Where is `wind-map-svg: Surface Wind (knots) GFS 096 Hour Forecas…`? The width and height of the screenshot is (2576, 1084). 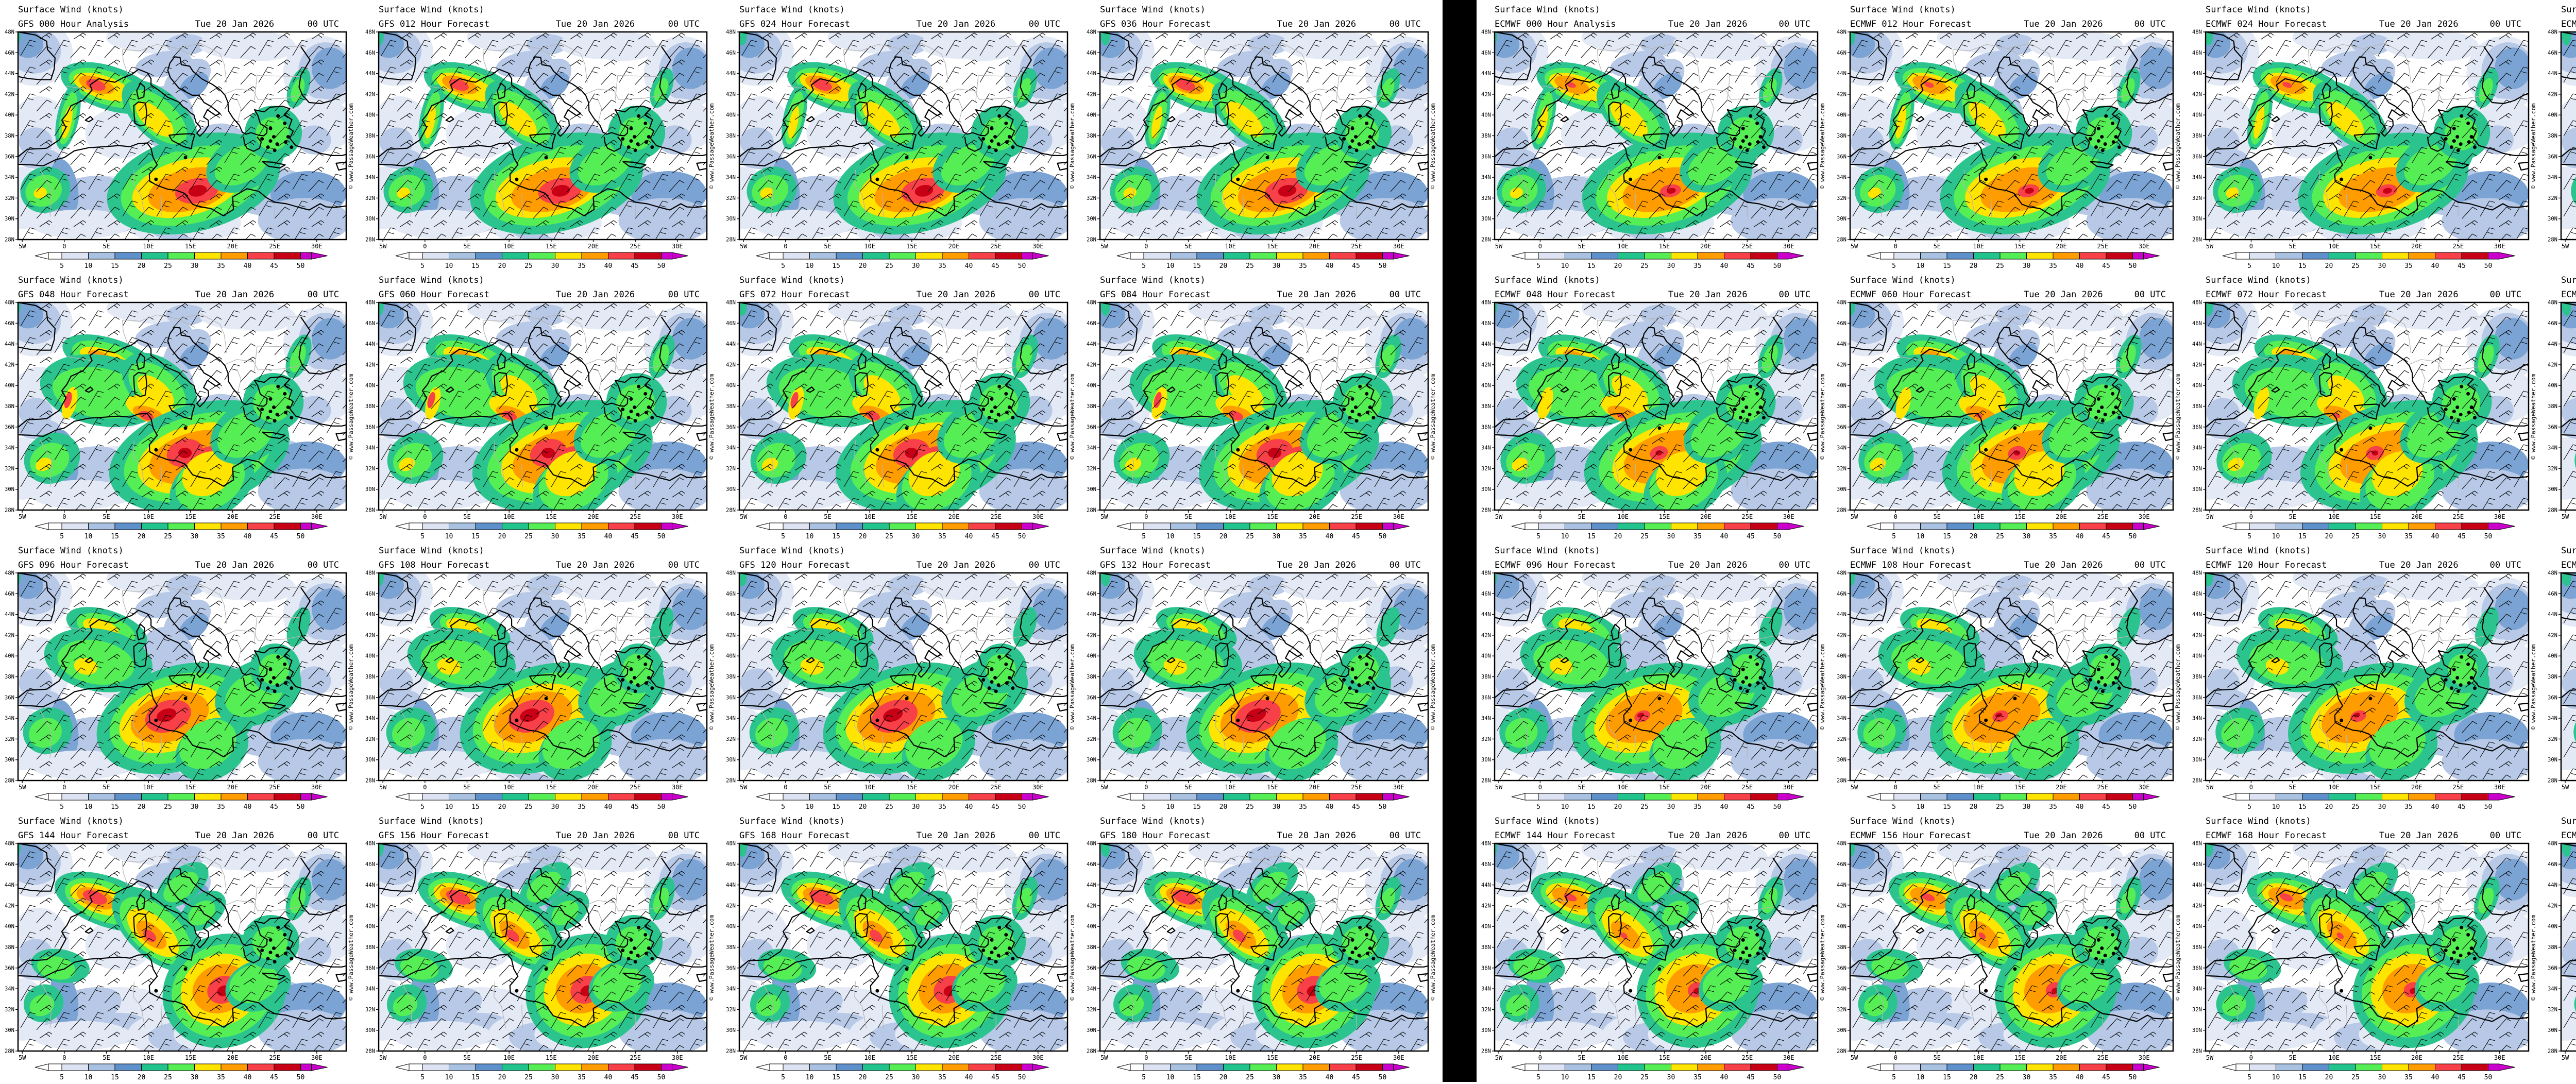 wind-map-svg: Surface Wind (knots) GFS 096 Hour Forecas… is located at coordinates (180, 678).